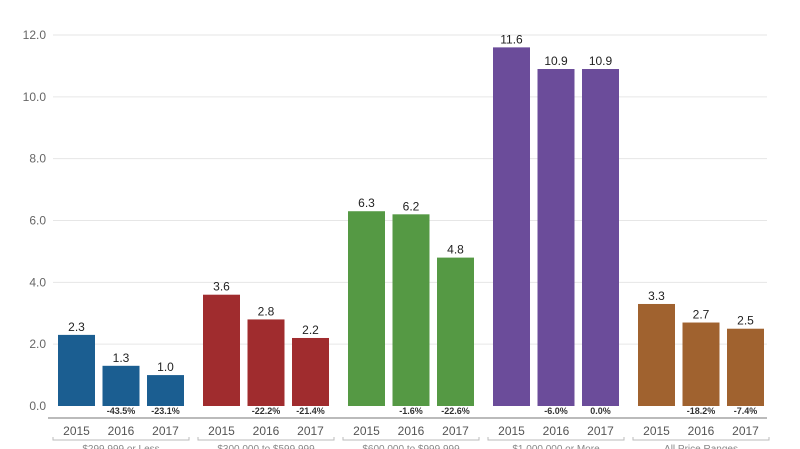 The width and height of the screenshot is (800, 449). Describe the element at coordinates (745, 321) in the screenshot. I see `bar-value-label: 2.5` at that location.